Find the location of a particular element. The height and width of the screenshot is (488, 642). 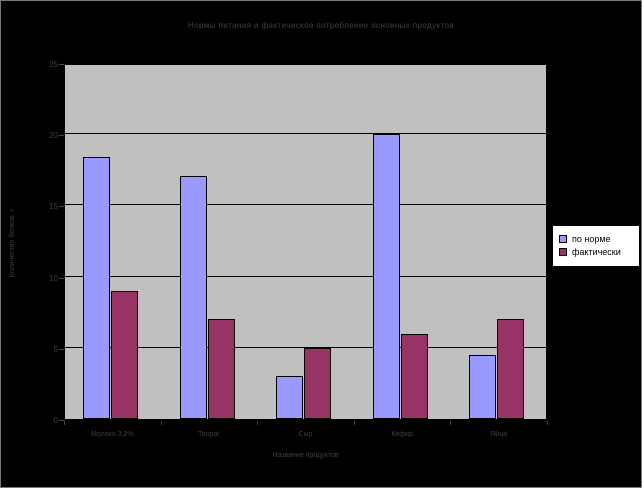

bar-series1-cat3 is located at coordinates (290, 397).